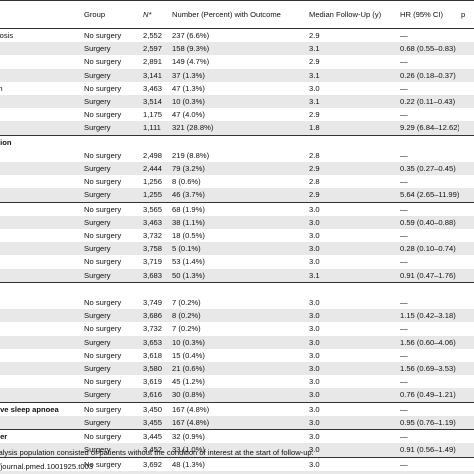  I want to click on cell-outcome: 48 (1.3%), so click(238, 463).